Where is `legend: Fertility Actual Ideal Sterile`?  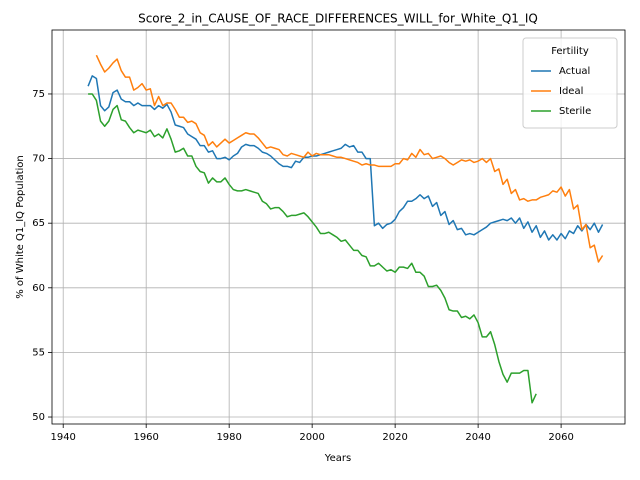 legend: Fertility Actual Ideal Sterile is located at coordinates (570, 83).